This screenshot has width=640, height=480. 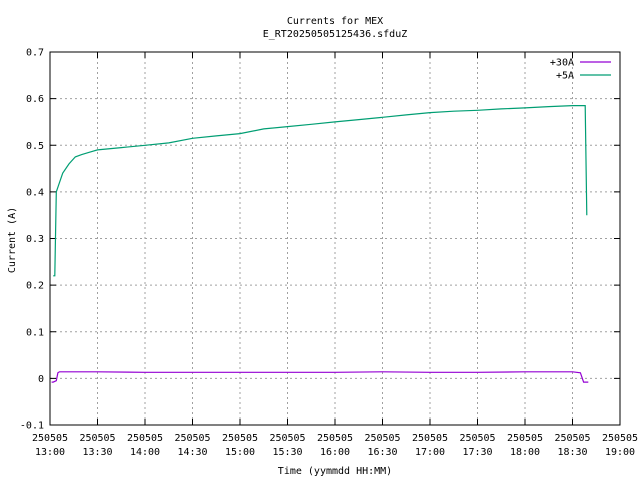 What do you see at coordinates (335, 452) in the screenshot?
I see `x-tick-time-label: 16:00` at bounding box center [335, 452].